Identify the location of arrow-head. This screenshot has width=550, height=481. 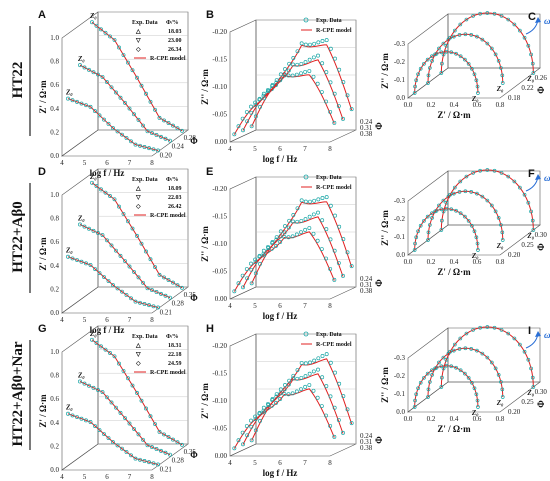
(538, 334).